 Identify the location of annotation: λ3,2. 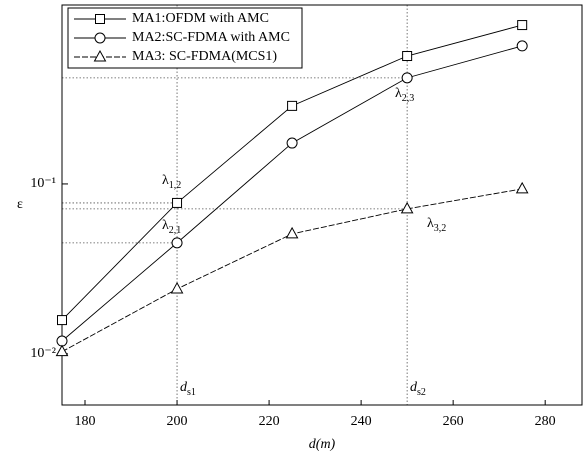
(436, 225).